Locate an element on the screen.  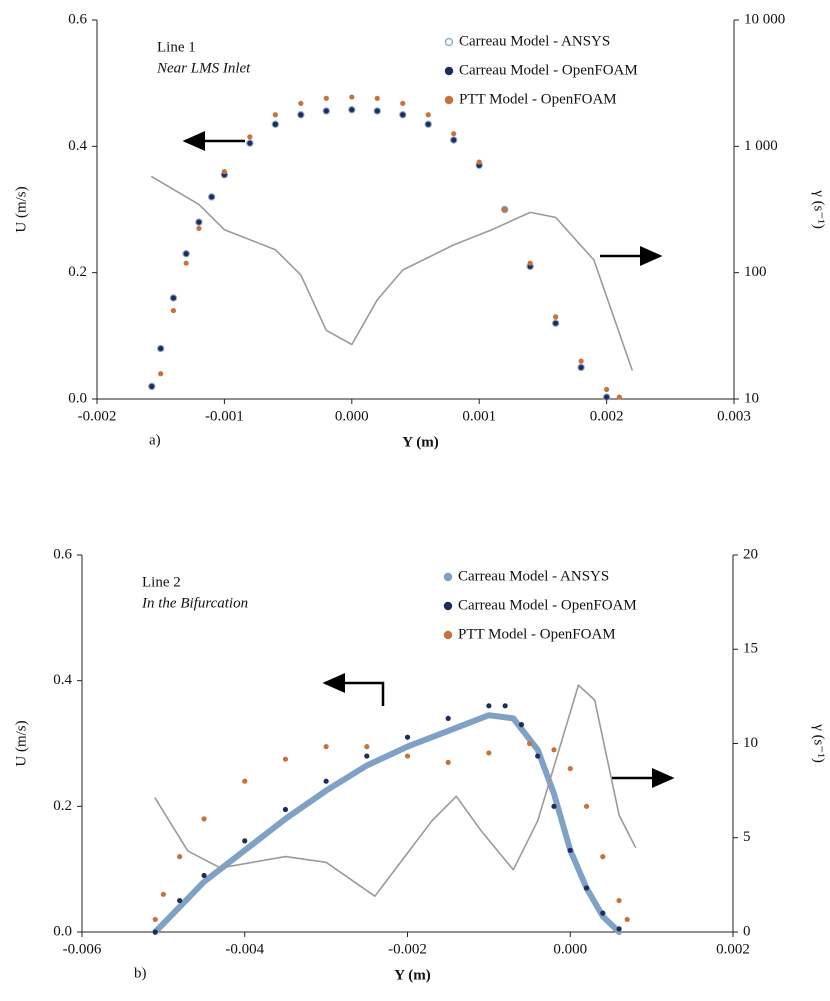
y-tick-label: 0.0 is located at coordinates (62, 931).